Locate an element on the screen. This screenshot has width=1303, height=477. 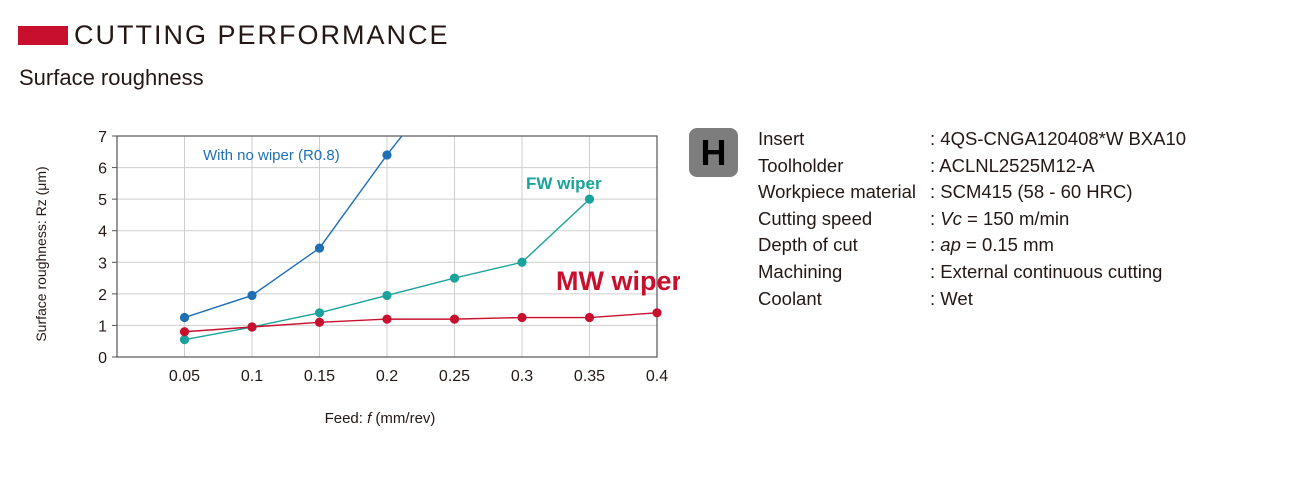
y-axis-label: Surface roughness: Rz (μm) is located at coordinates (41, 253).